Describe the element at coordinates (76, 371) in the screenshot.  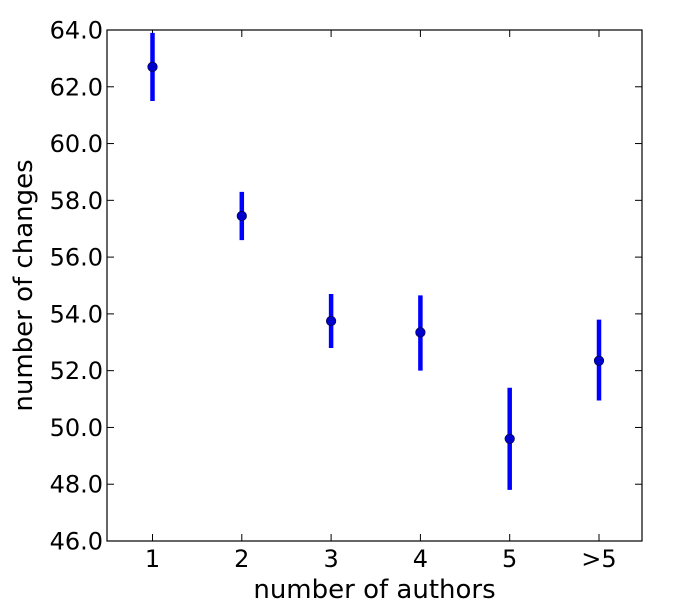
I see `y-tick-label: 52.0` at that location.